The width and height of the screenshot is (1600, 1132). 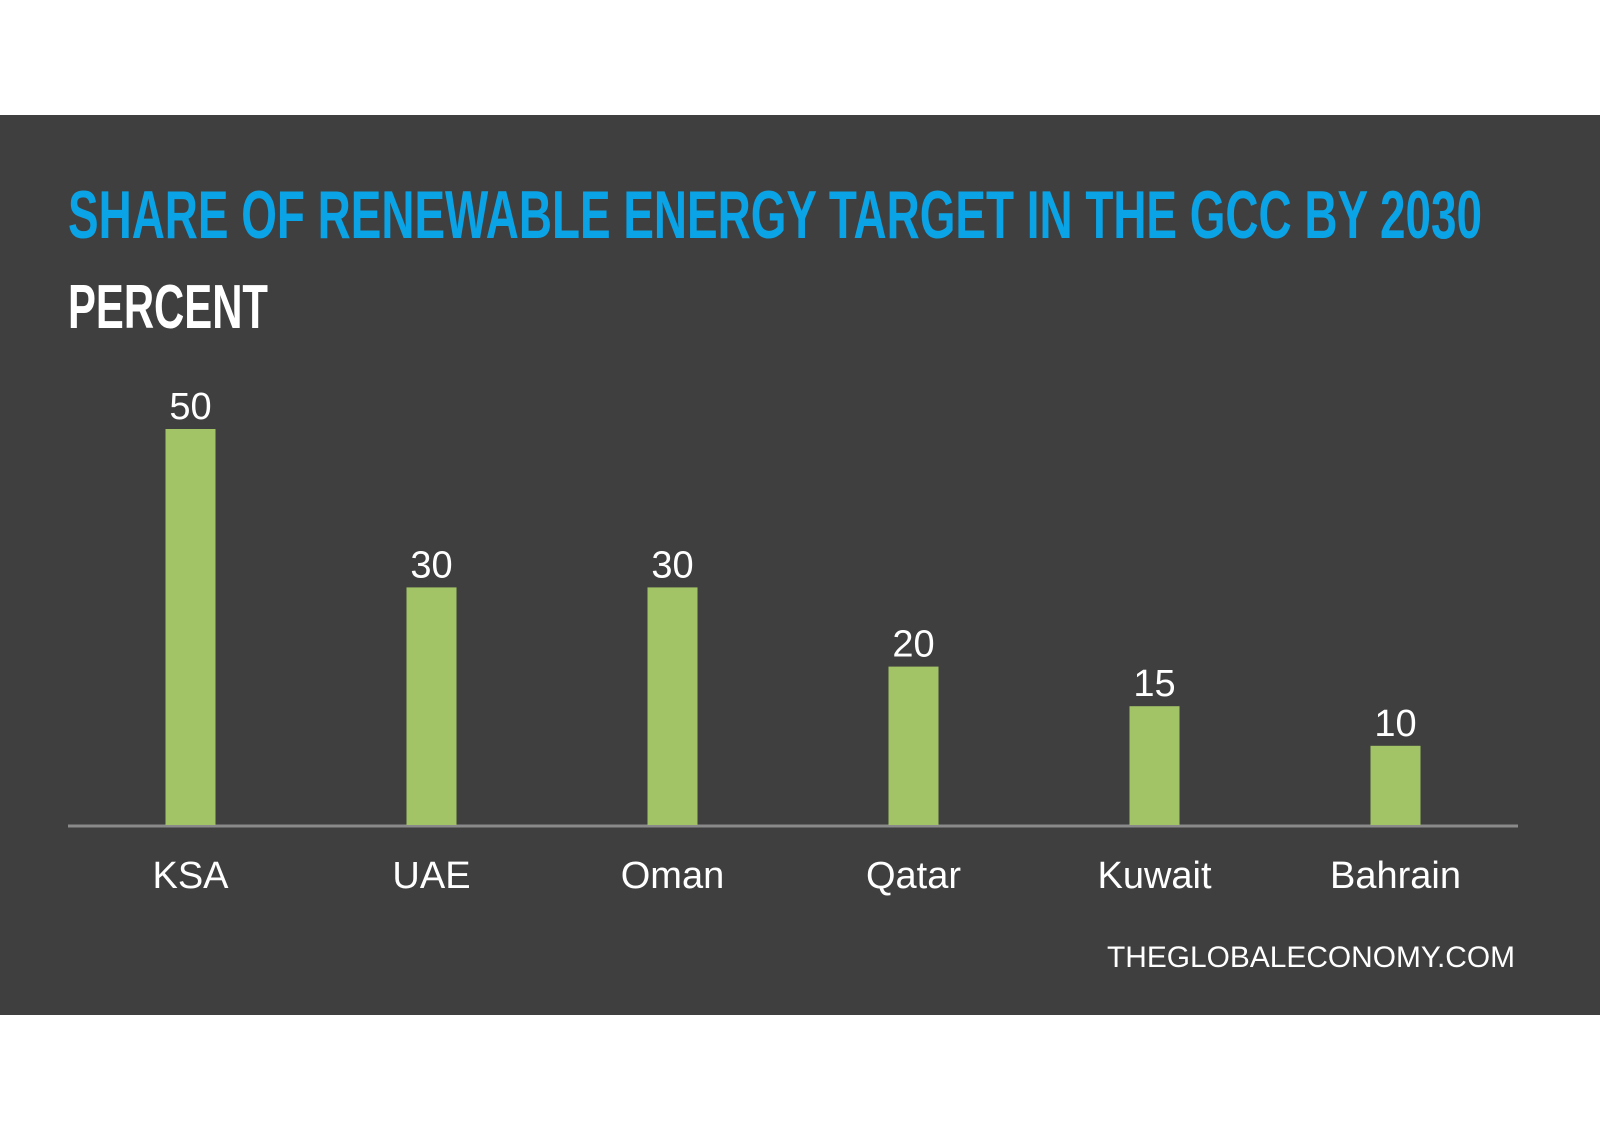 I want to click on value-label: 20, so click(x=913, y=645).